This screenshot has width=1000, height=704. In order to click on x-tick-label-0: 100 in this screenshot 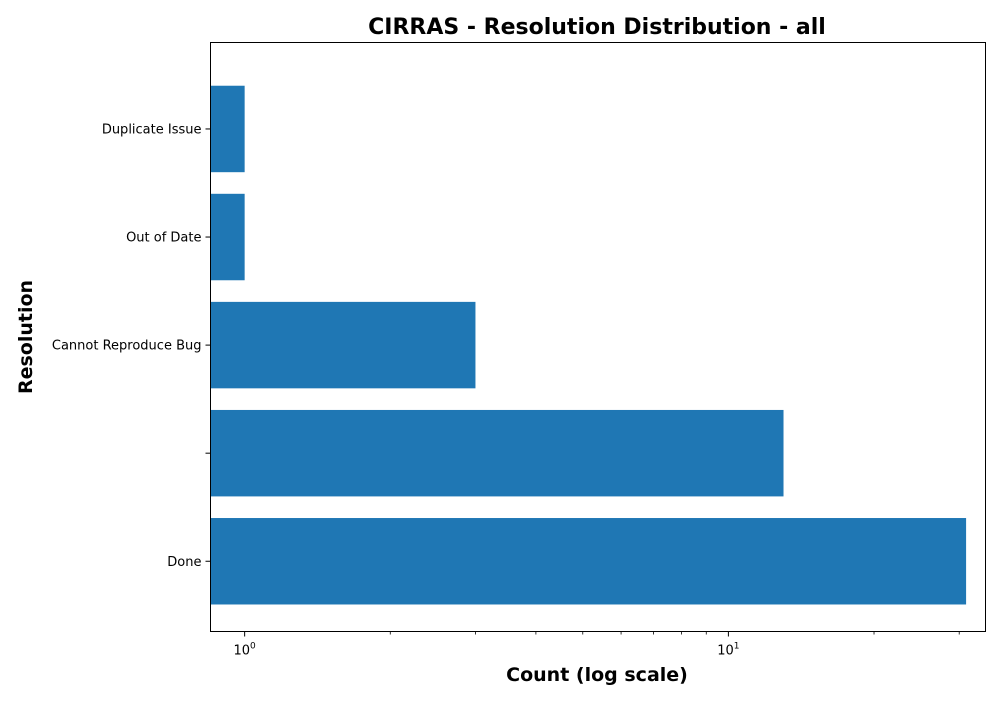, I will do `click(245, 650)`.